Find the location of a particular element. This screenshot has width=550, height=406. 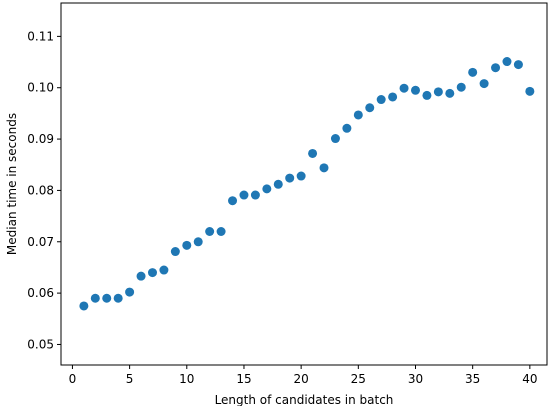

x-tick-label: 40 is located at coordinates (529, 379).